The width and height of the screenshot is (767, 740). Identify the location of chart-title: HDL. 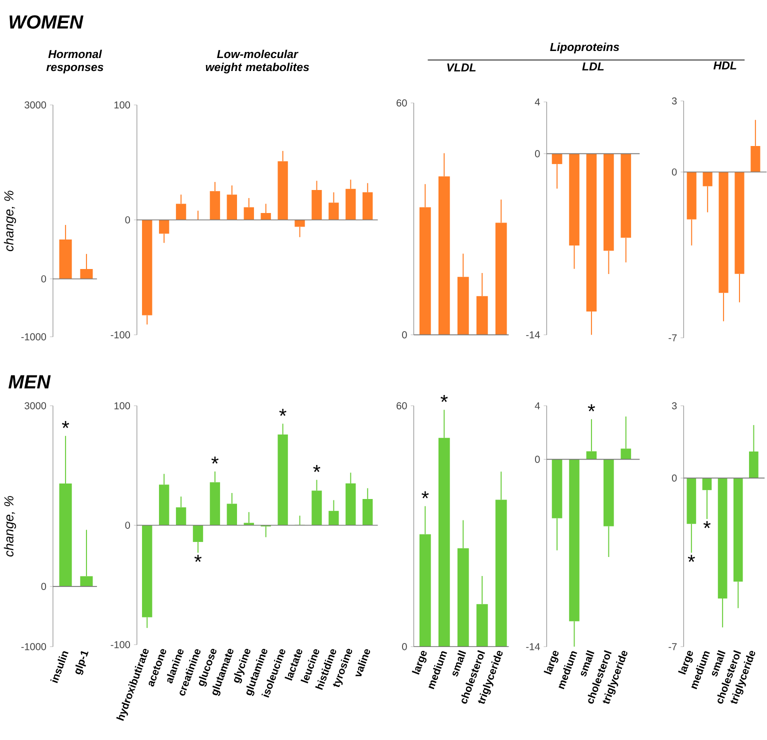
(725, 66).